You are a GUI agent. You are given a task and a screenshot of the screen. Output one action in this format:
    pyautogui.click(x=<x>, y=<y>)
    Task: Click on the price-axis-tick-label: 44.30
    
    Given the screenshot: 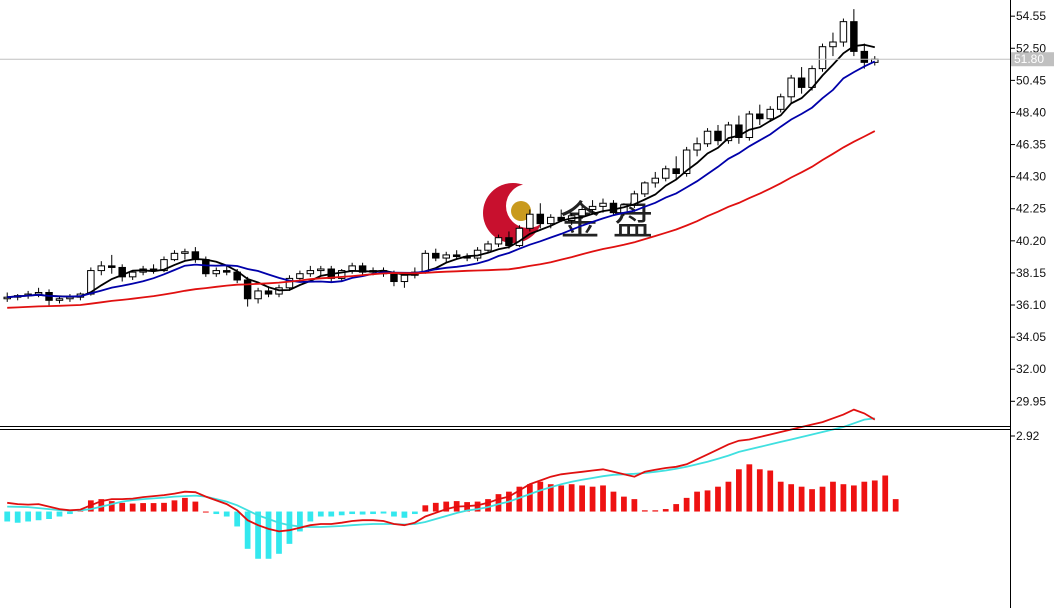 What is the action you would take?
    pyautogui.click(x=1031, y=177)
    